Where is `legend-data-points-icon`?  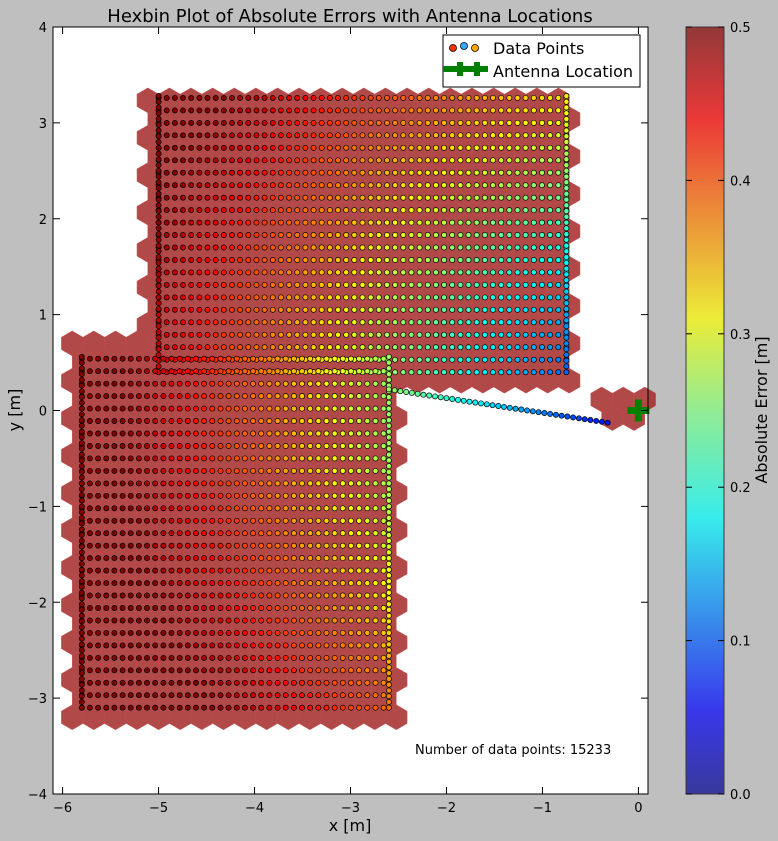 legend-data-points-icon is located at coordinates (464, 47).